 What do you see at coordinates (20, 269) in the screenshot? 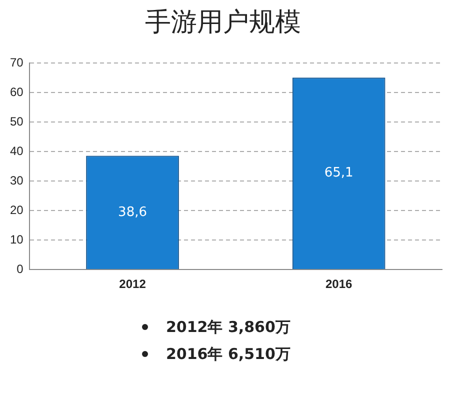
I see `y-tick-label: 0` at bounding box center [20, 269].